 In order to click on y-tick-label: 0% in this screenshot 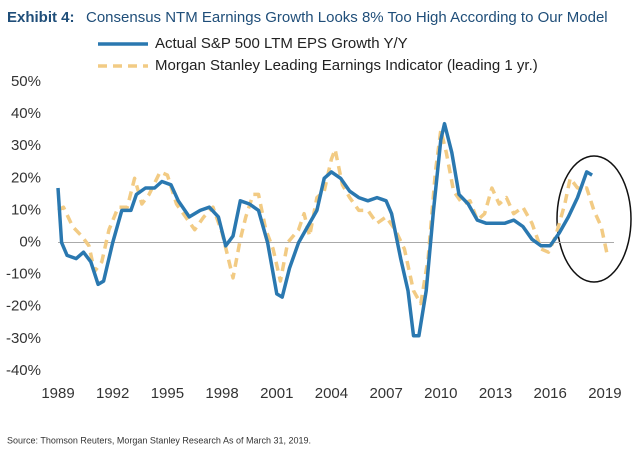, I will do `click(30, 242)`.